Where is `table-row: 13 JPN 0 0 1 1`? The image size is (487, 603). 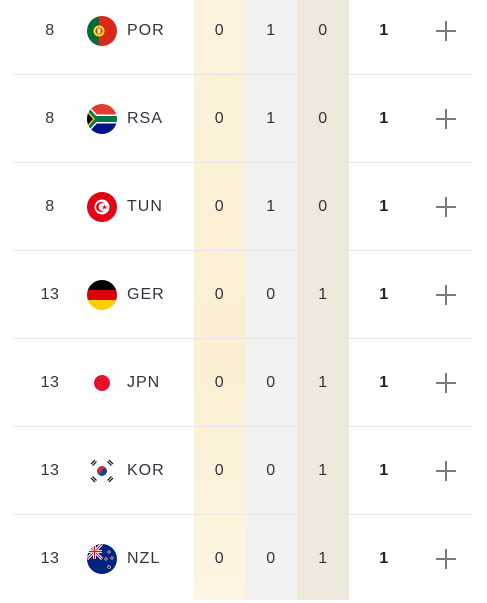 table-row: 13 JPN 0 0 1 1 is located at coordinates (243, 383).